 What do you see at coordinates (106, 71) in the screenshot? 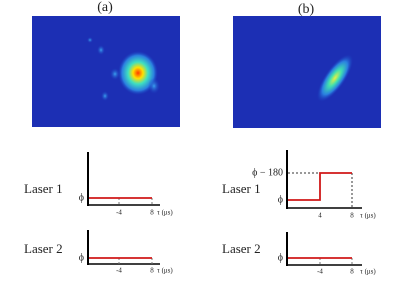
I see `image-a` at bounding box center [106, 71].